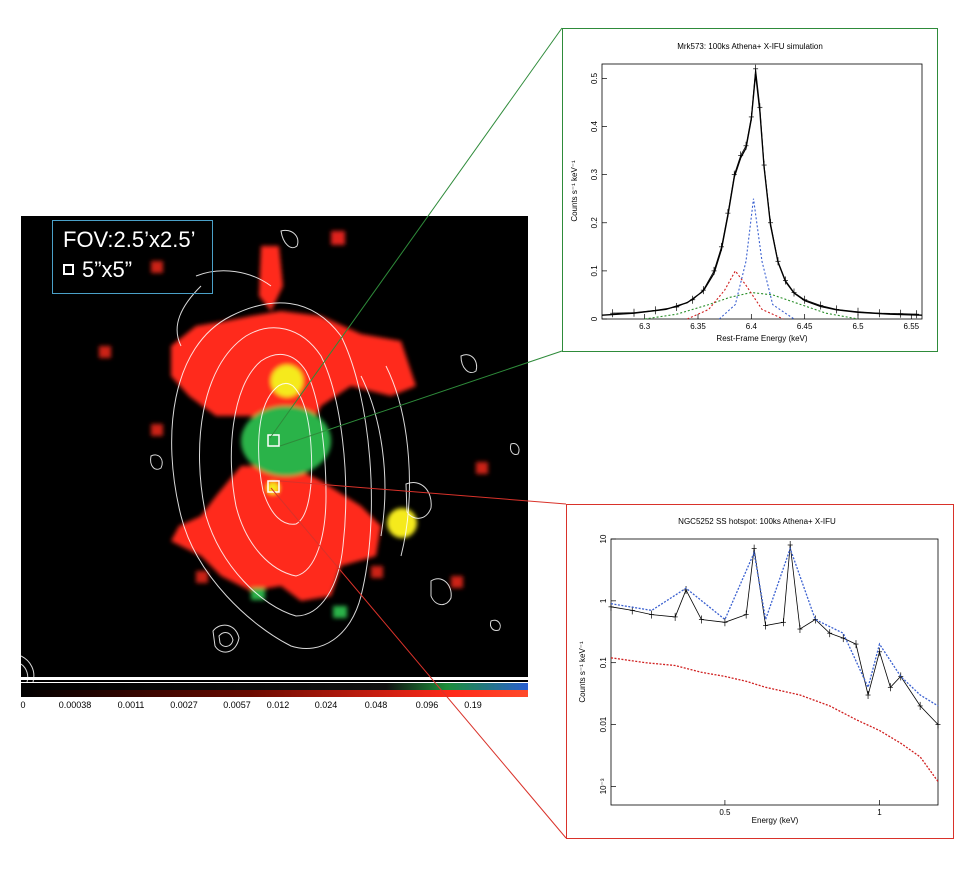 This screenshot has width=966, height=869. What do you see at coordinates (594, 78) in the screenshot?
I see `y-tick-label: 0.5` at bounding box center [594, 78].